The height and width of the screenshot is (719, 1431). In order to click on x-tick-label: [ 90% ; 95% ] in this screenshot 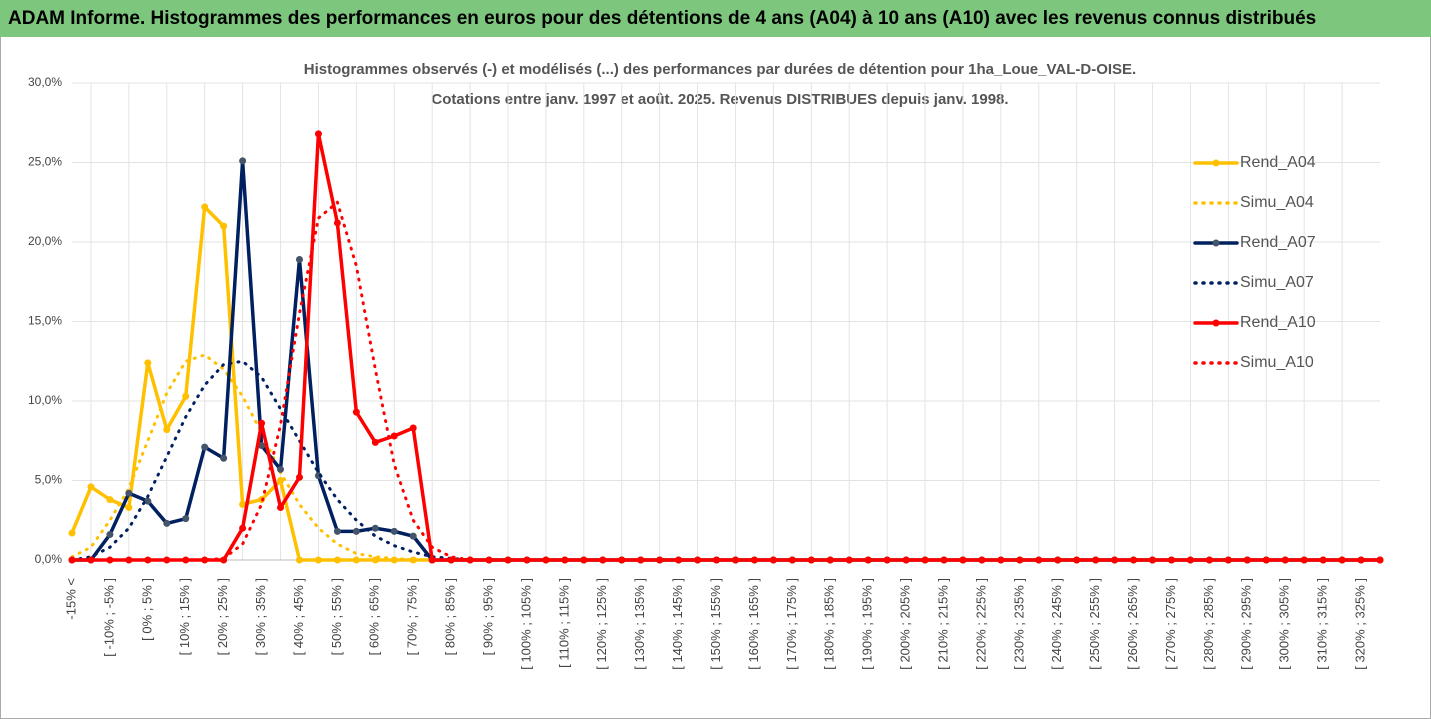, I will do `click(487, 616)`.